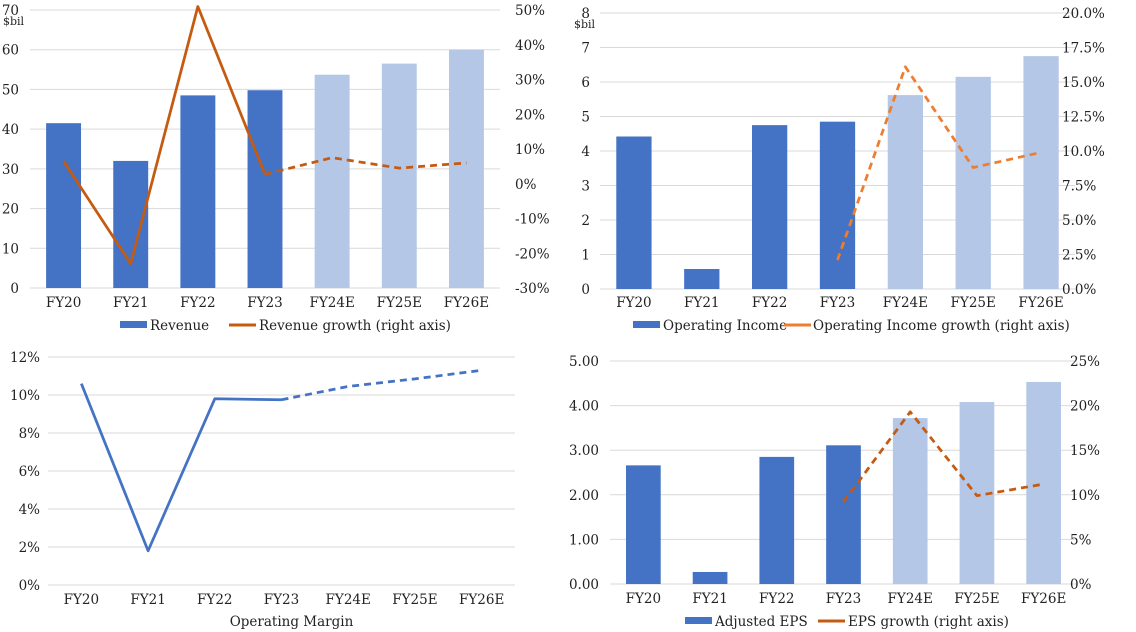 The width and height of the screenshot is (1136, 632). I want to click on operating-income-y-tick-label: 5, so click(585, 118).